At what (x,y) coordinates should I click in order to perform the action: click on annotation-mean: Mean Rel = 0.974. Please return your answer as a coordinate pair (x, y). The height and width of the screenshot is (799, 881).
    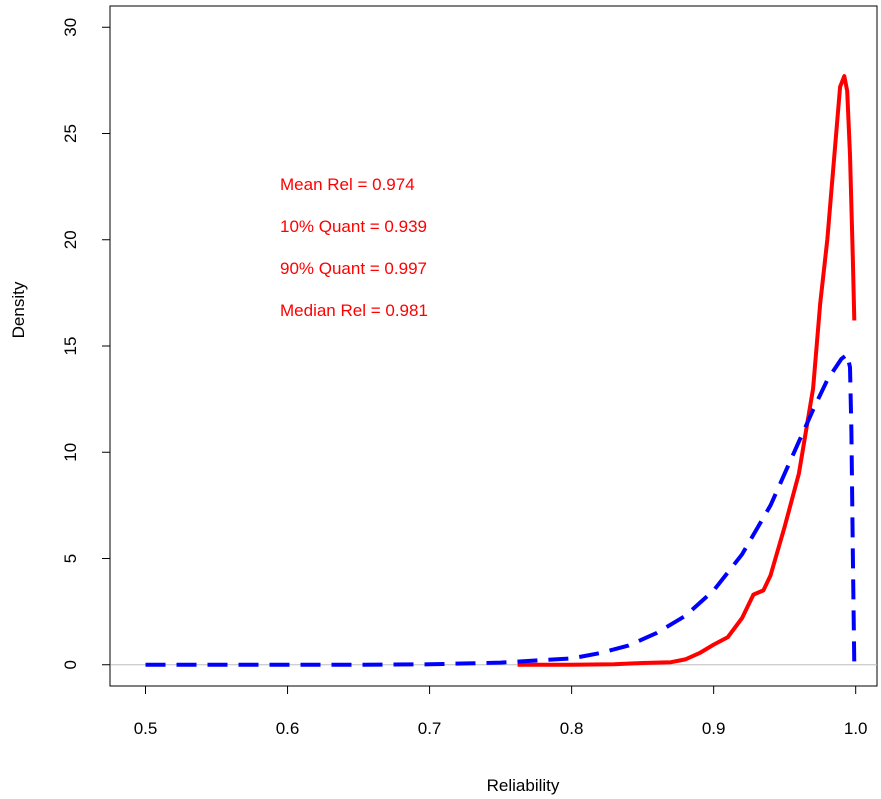
    Looking at the image, I should click on (347, 184).